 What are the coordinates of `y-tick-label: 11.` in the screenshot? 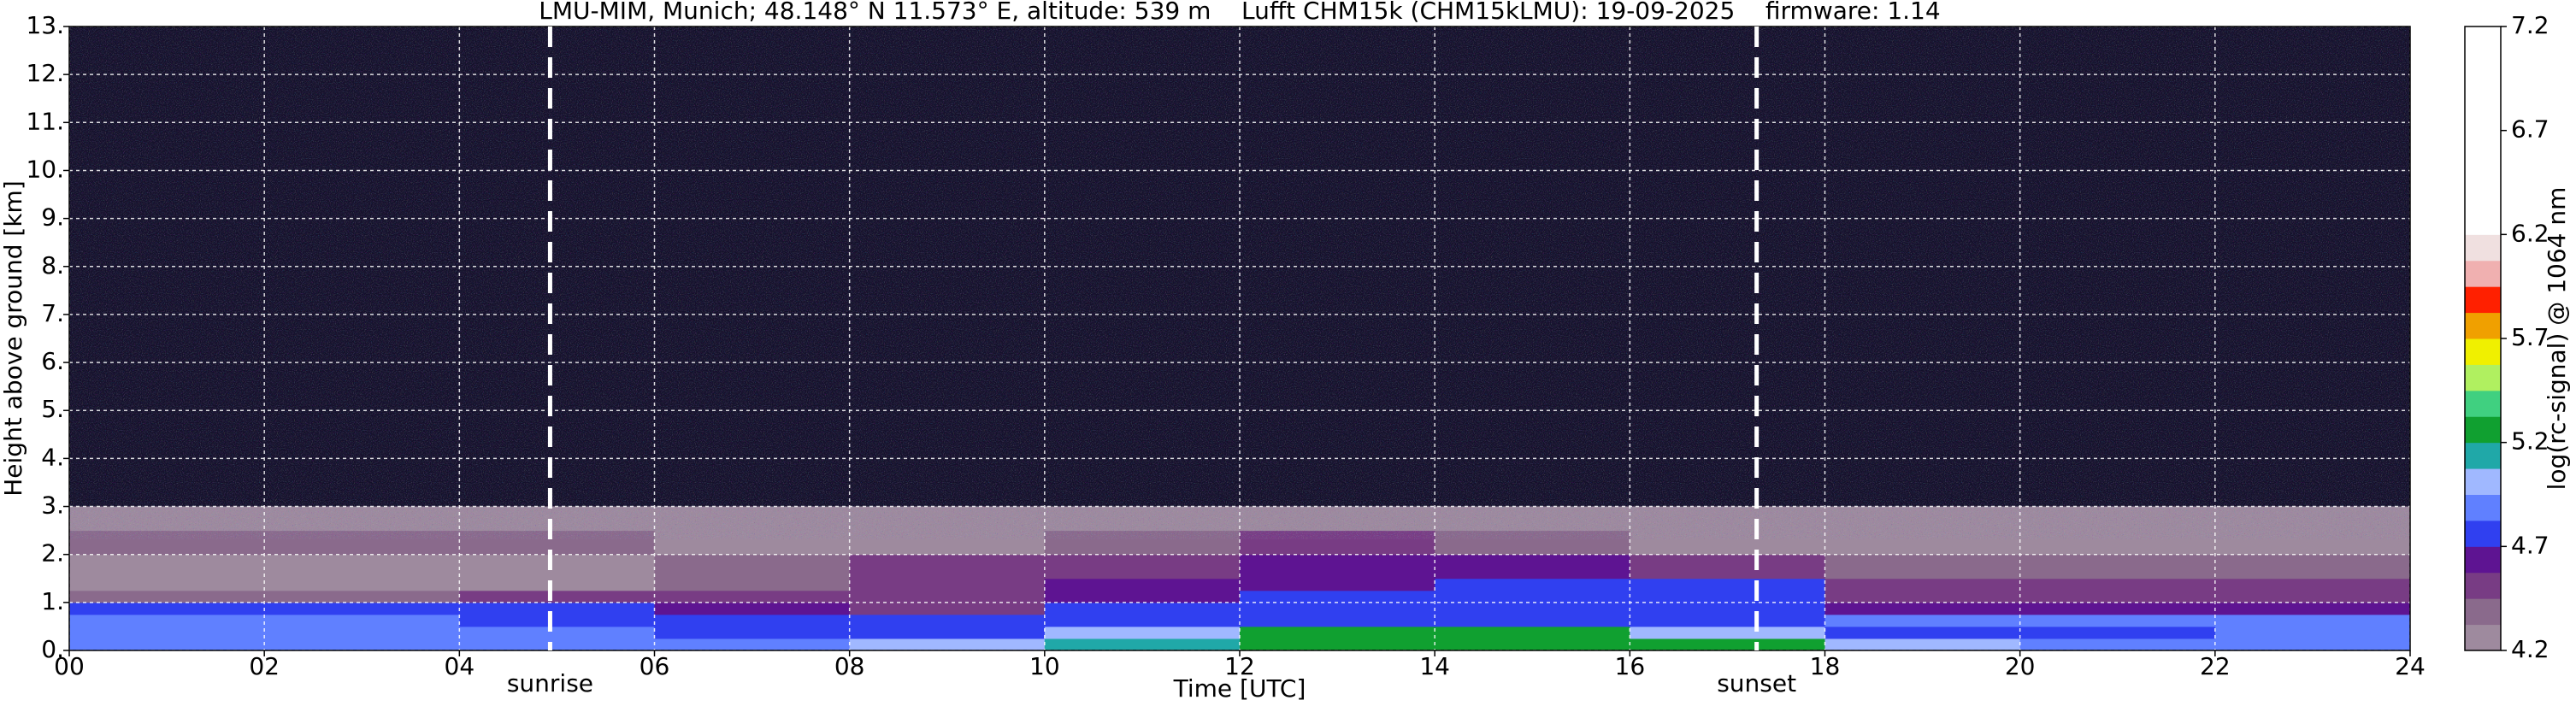 It's located at (45, 121).